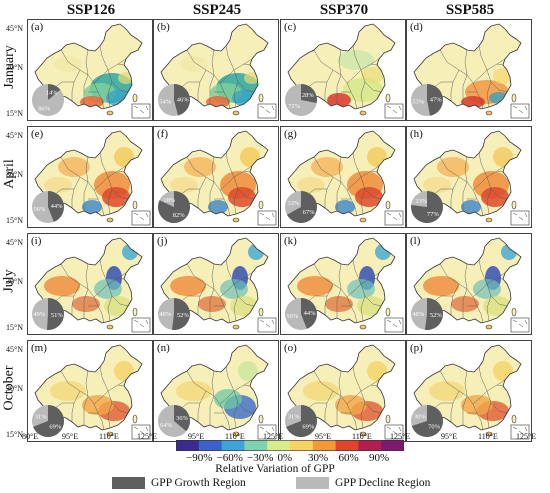  What do you see at coordinates (57, 315) in the screenshot?
I see `pie-growth-label: 51%` at bounding box center [57, 315].